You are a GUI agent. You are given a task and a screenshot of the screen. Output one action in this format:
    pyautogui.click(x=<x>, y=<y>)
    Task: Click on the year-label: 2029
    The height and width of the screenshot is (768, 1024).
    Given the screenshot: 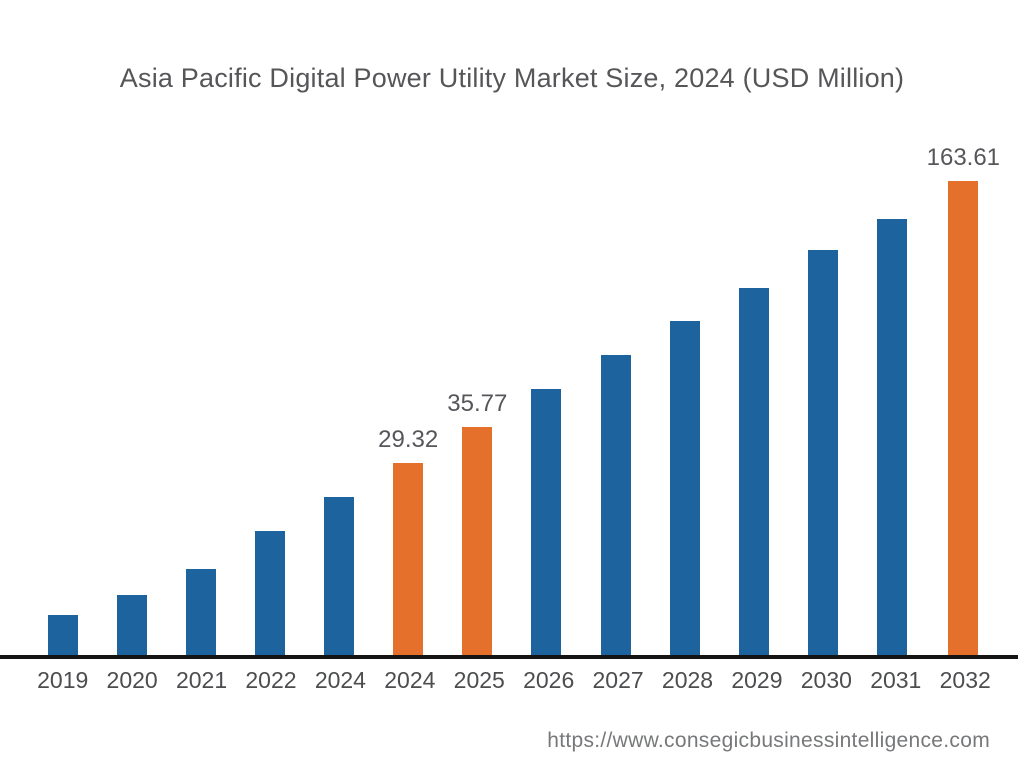 What is the action you would take?
    pyautogui.click(x=757, y=680)
    